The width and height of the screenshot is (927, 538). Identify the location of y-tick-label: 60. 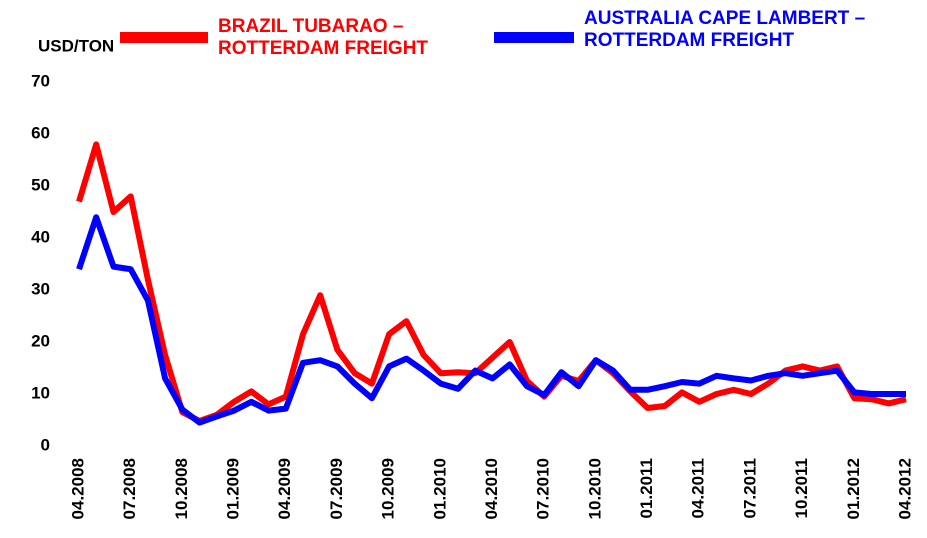
(40, 132).